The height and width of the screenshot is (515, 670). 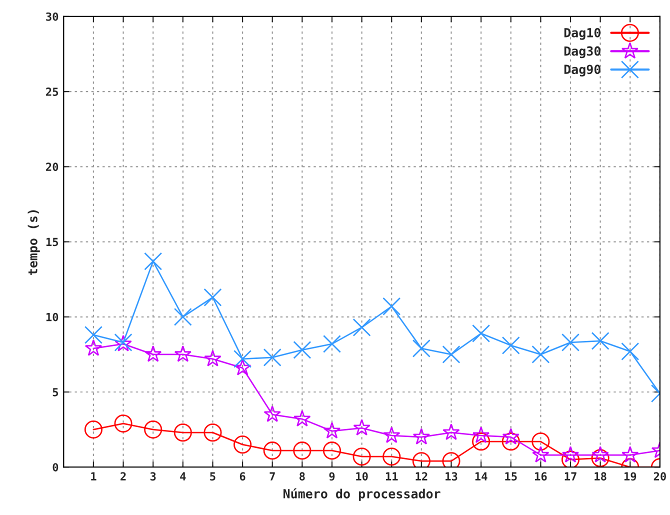 I want to click on x-tick-label: 15, so click(x=511, y=476).